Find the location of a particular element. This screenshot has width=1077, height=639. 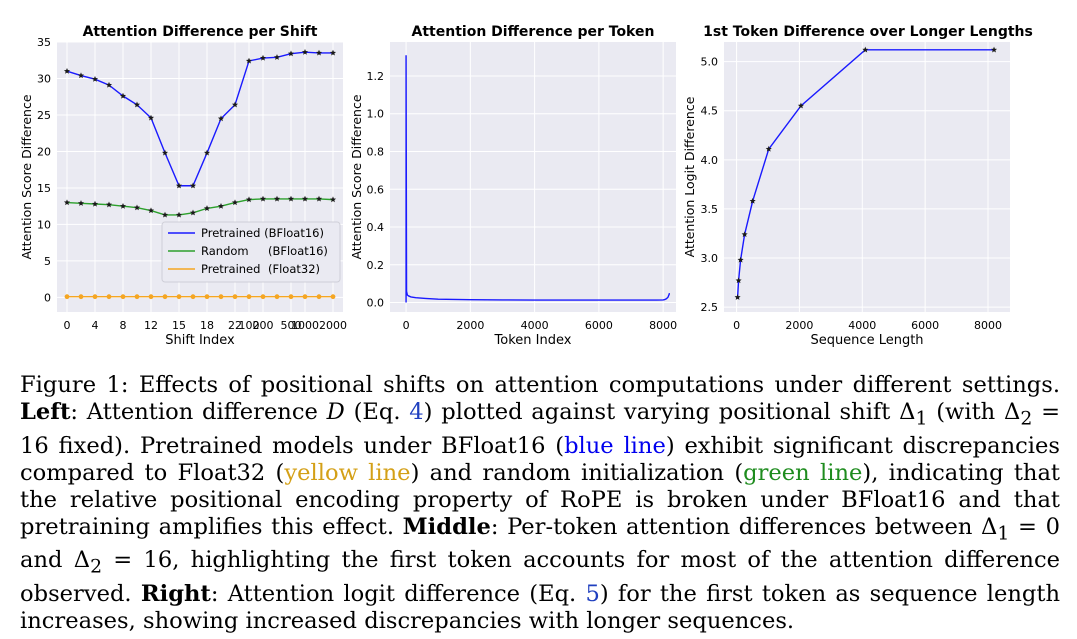

y-tick-label: 1.2 is located at coordinates (376, 76).